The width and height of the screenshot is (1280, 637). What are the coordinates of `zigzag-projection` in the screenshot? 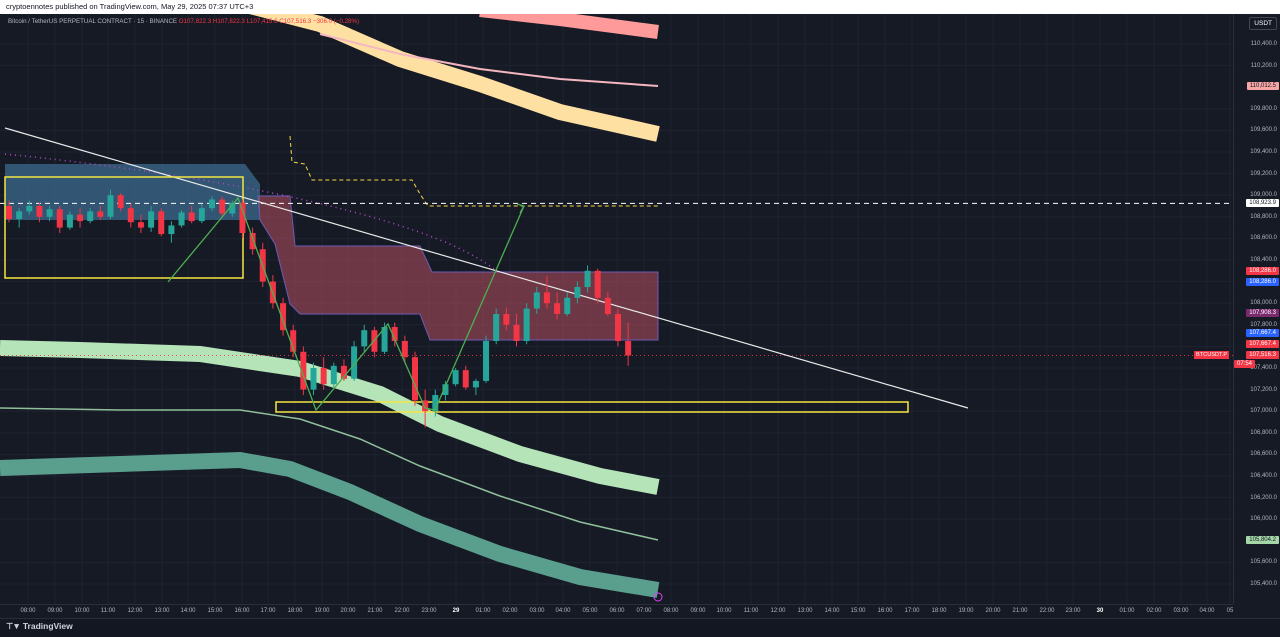 It's located at (346, 304).